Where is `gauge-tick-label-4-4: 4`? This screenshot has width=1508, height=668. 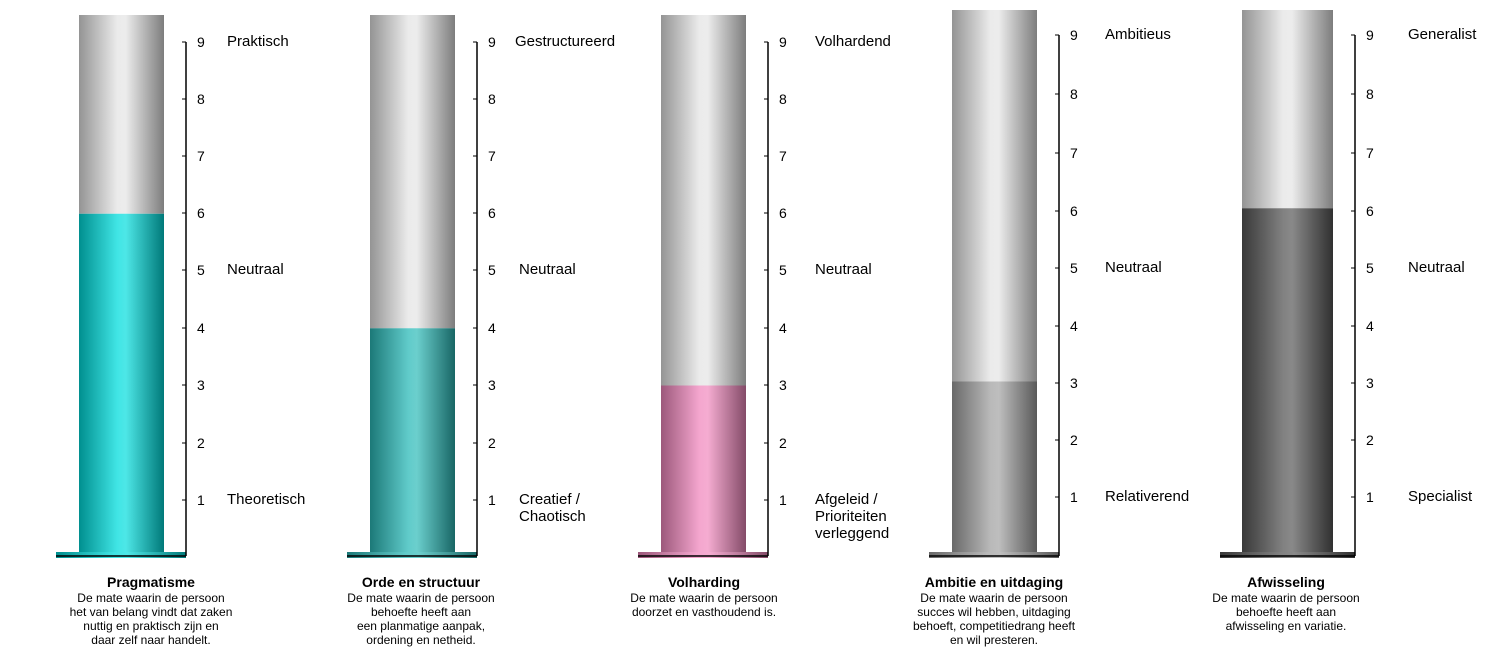
gauge-tick-label-4-4: 4 is located at coordinates (1370, 326).